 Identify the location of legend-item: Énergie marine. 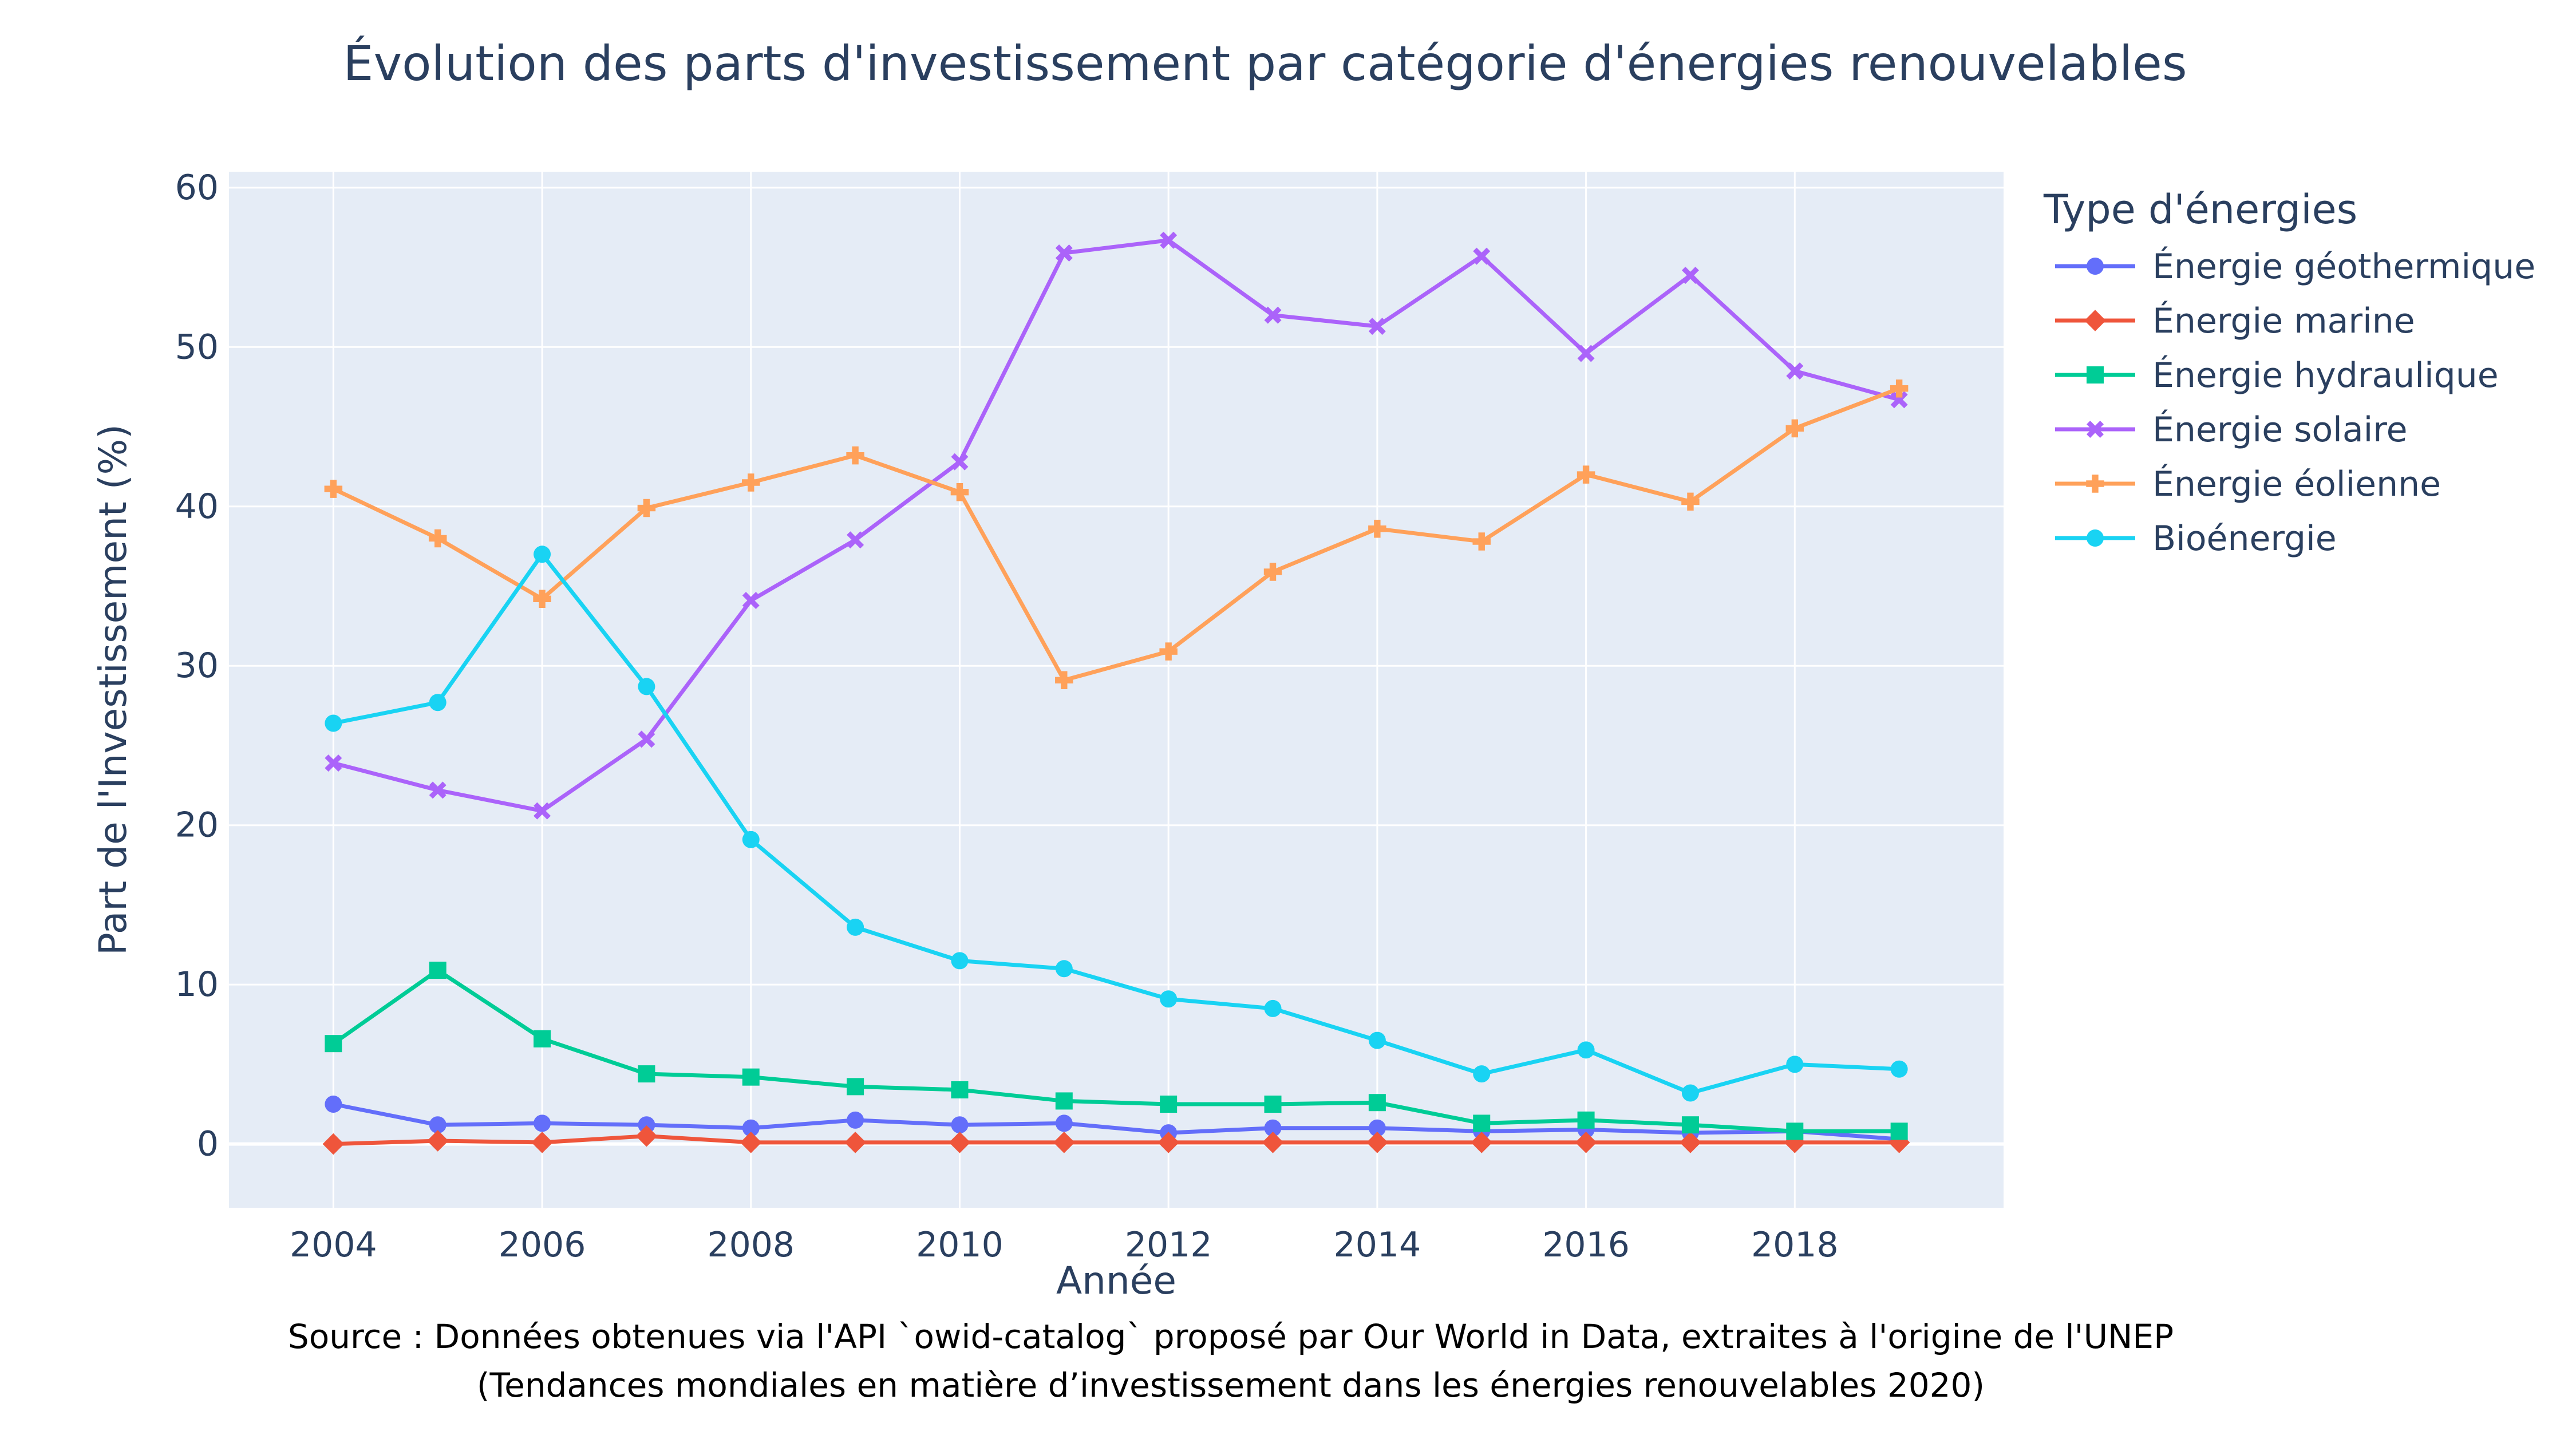
(2235, 320).